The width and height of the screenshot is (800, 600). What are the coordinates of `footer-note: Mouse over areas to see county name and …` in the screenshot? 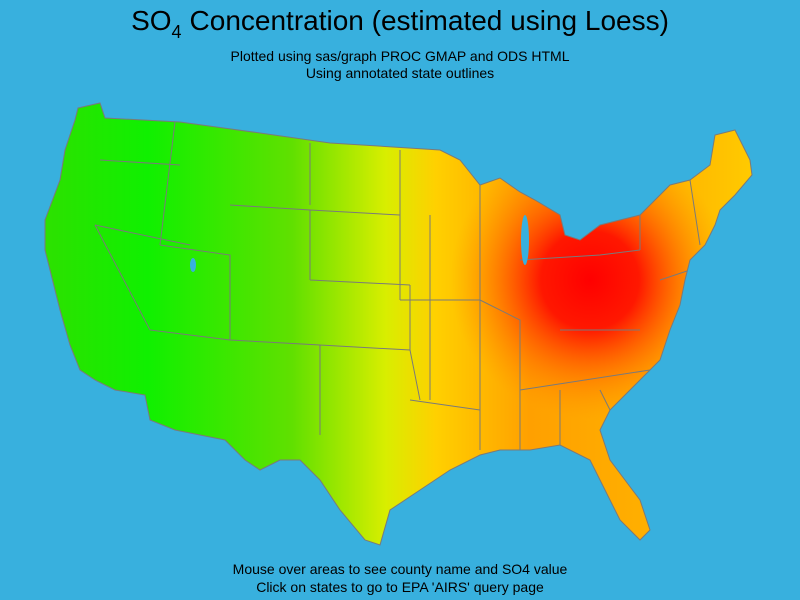 It's located at (400, 569).